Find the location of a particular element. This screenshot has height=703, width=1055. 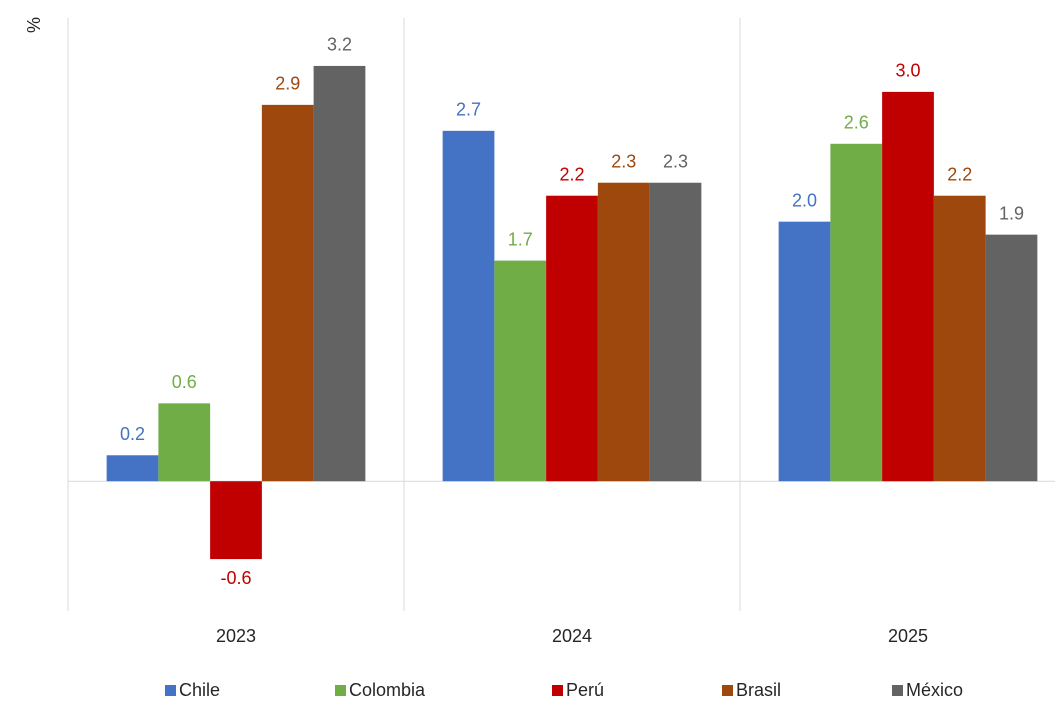

data-label: 2.9 is located at coordinates (287, 84).